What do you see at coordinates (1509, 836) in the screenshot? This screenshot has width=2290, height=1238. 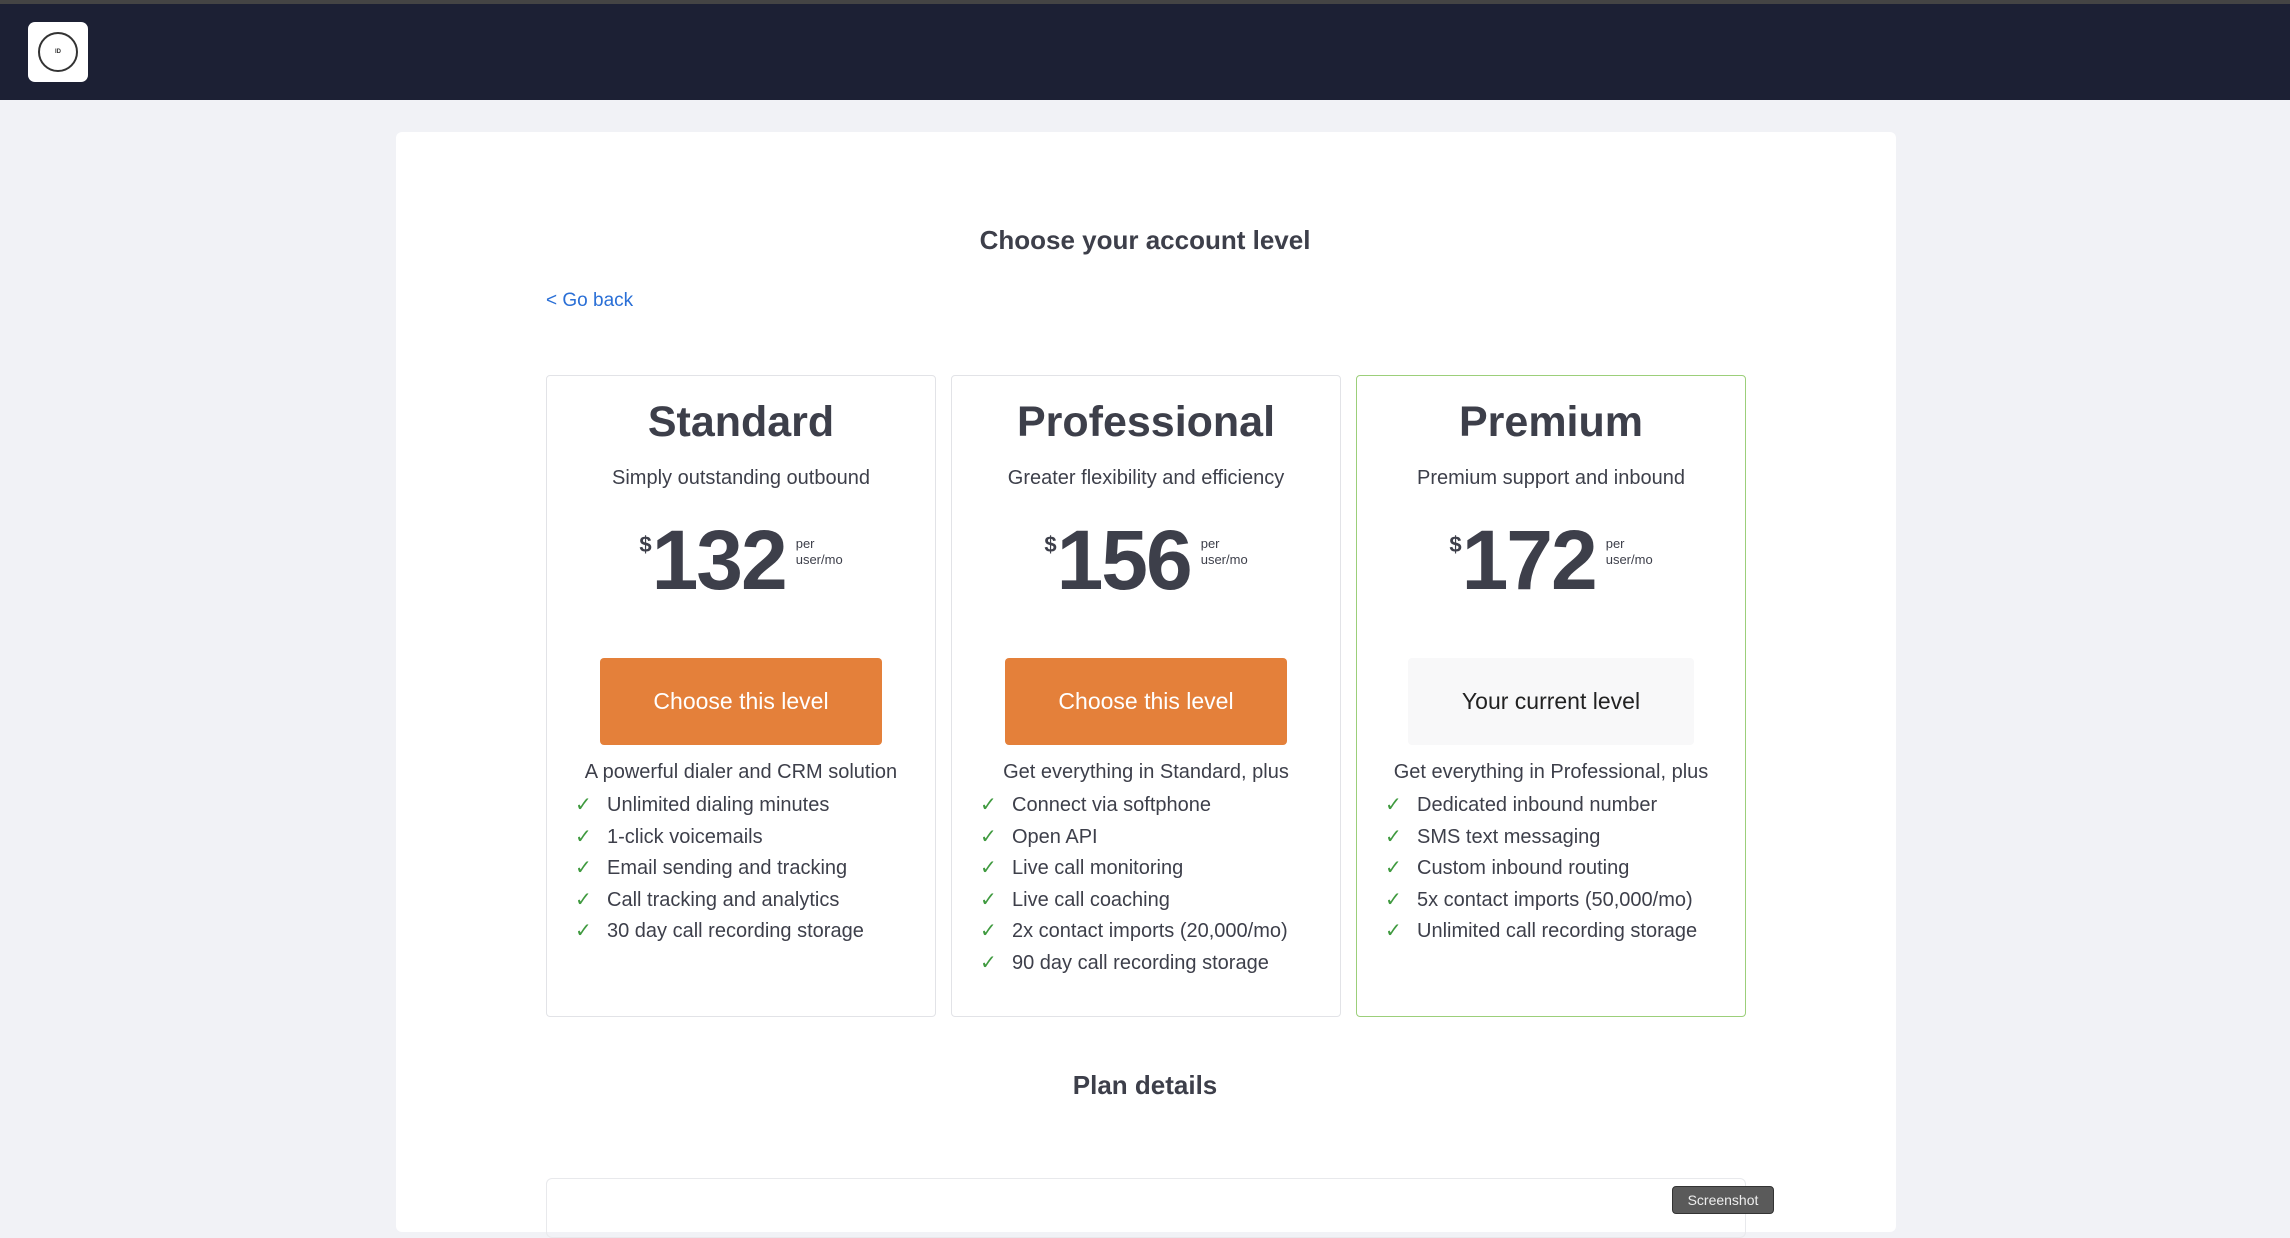 I see `feature-text: SMS text messaging` at bounding box center [1509, 836].